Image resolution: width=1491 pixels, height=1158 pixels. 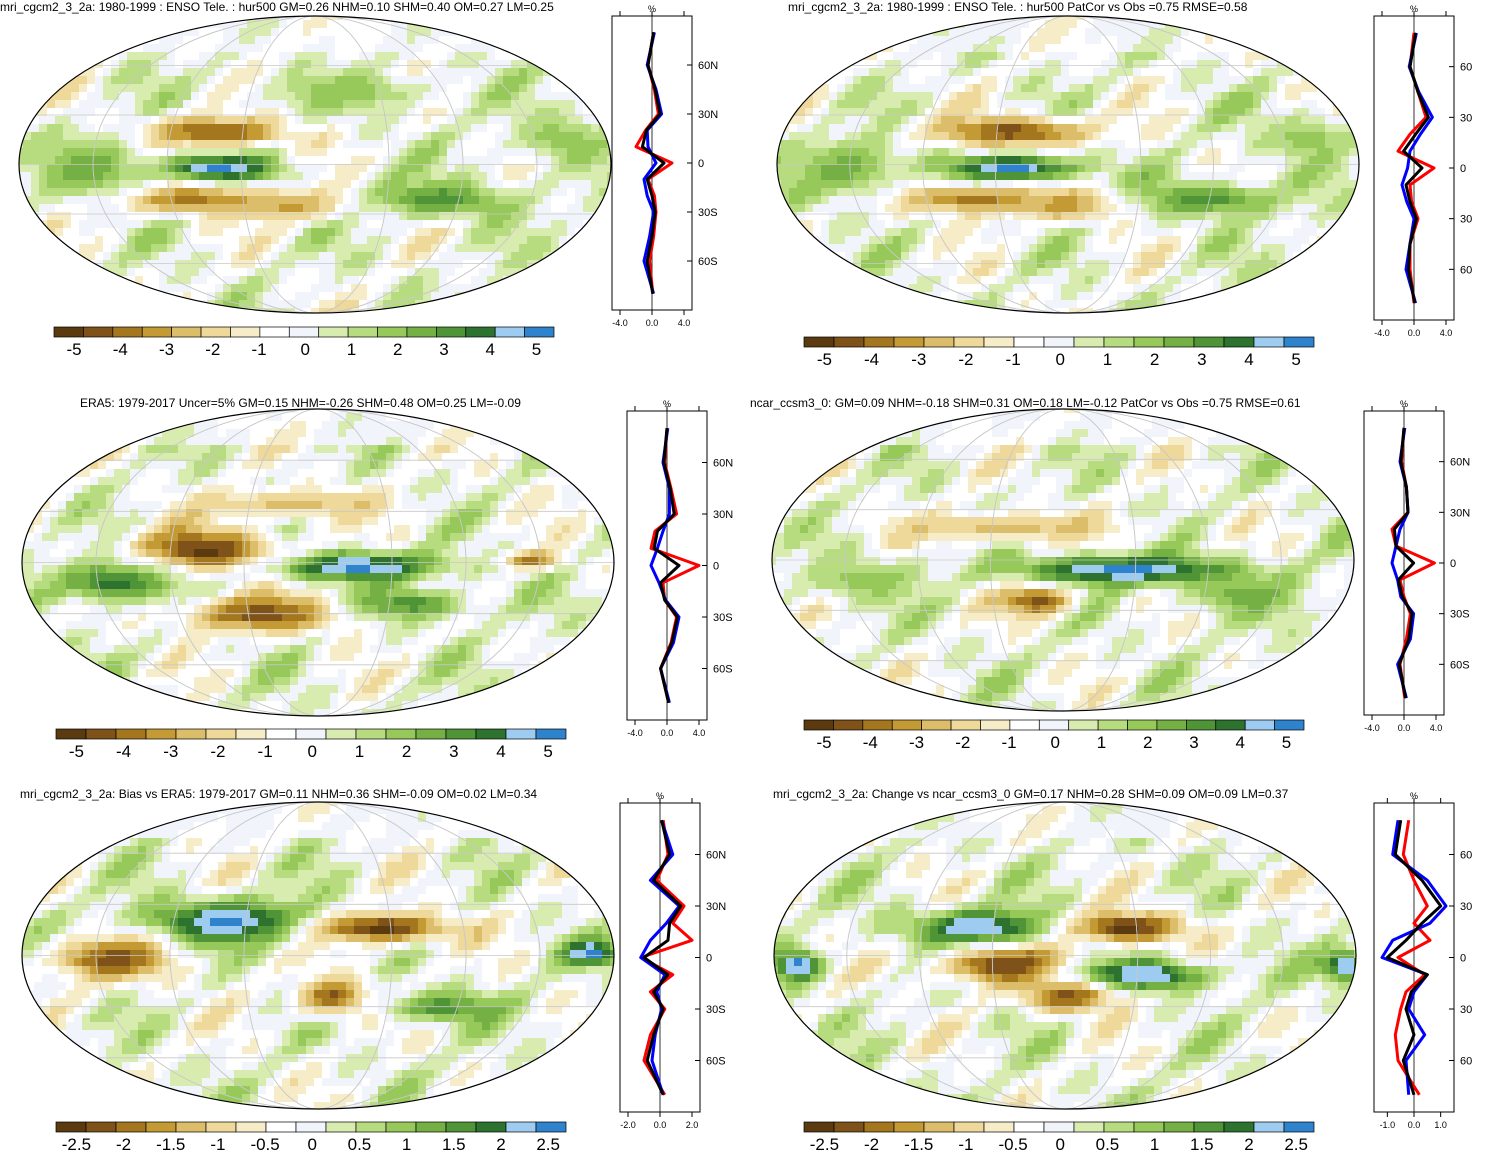 What do you see at coordinates (918, 359) in the screenshot?
I see `colorbar-label: -3` at bounding box center [918, 359].